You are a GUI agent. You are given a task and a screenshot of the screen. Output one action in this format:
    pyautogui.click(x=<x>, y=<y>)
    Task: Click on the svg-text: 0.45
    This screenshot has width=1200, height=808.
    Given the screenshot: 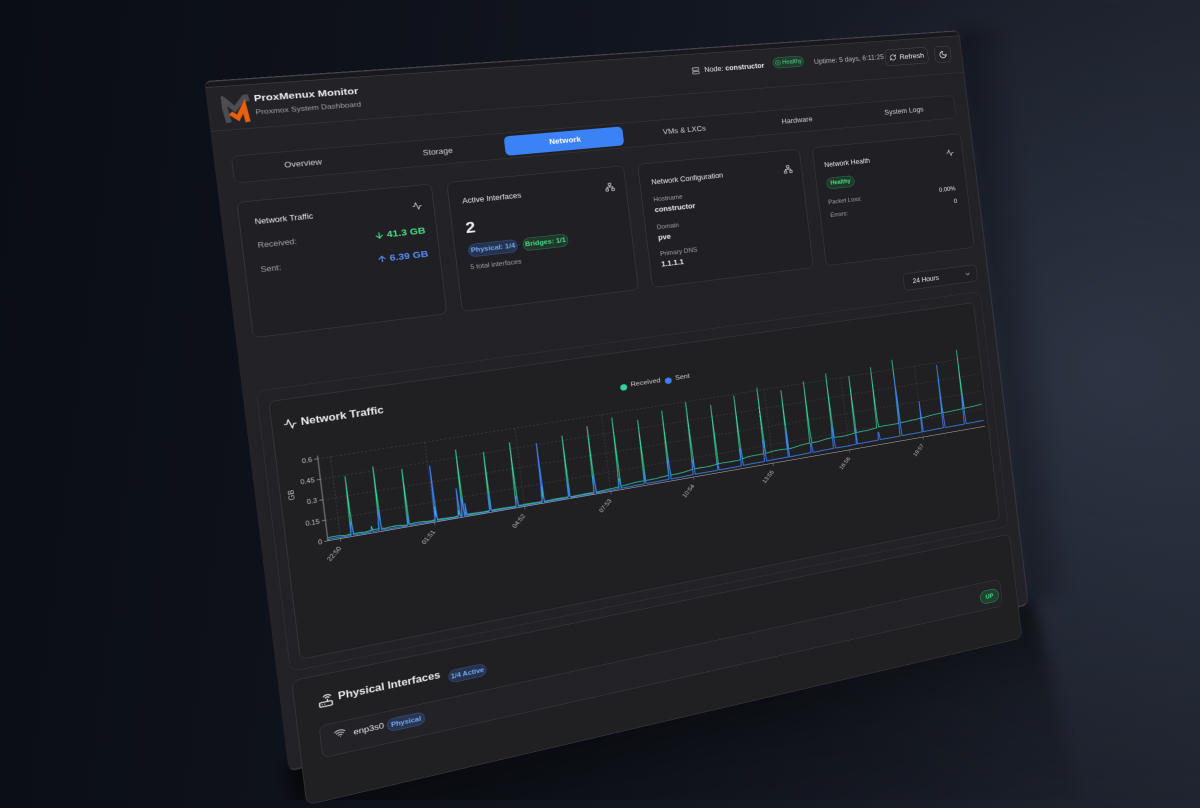 What is the action you would take?
    pyautogui.click(x=307, y=481)
    